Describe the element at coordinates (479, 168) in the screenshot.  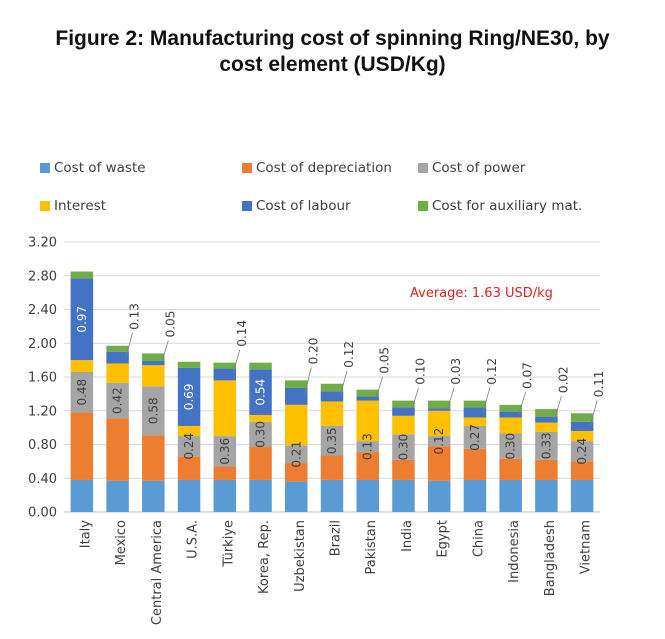
I see `legend-label-cost-of-power: Cost of power` at that location.